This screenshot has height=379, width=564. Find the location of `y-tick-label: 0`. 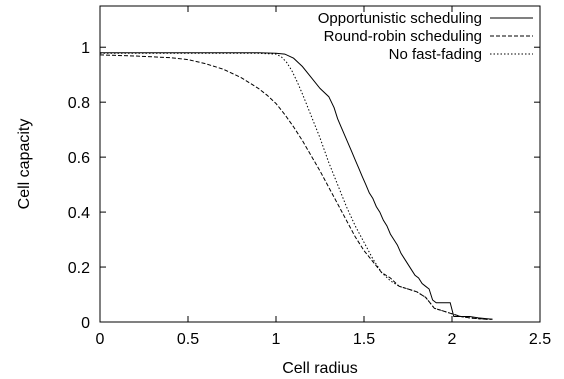

y-tick-label: 0 is located at coordinates (85, 323).